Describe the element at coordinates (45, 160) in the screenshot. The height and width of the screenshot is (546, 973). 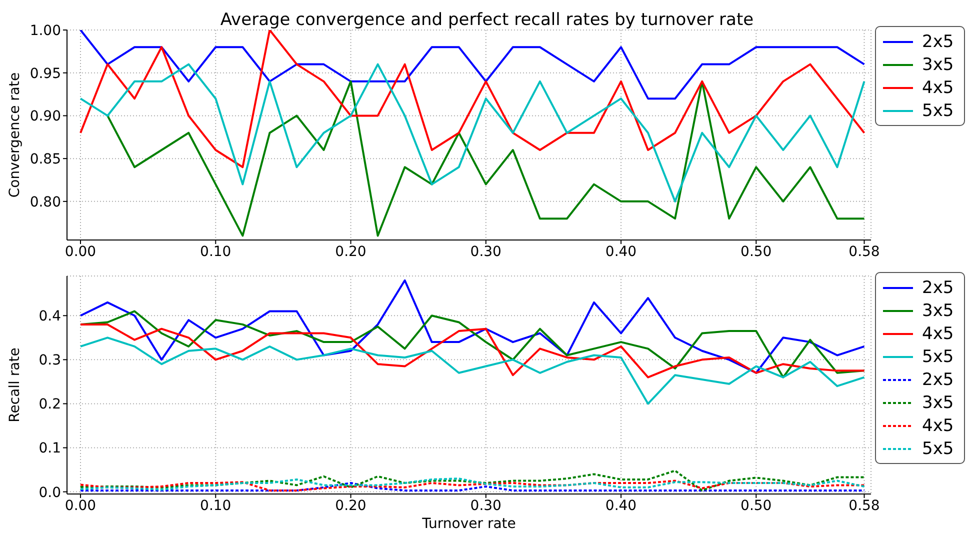
I see `y-tick-label: 0.85` at that location.